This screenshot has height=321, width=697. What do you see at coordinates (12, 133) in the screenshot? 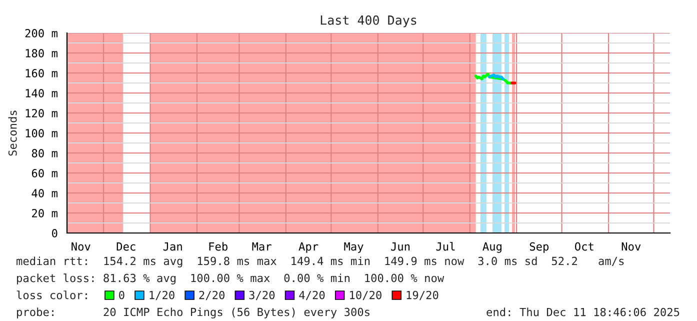
I see `y-axis-title: Seconds` at bounding box center [12, 133].